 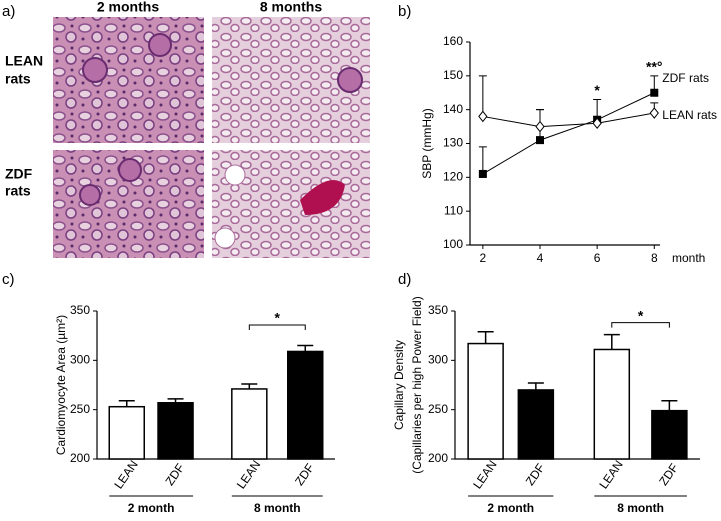 I want to click on row-label: LEAN, so click(x=24, y=61).